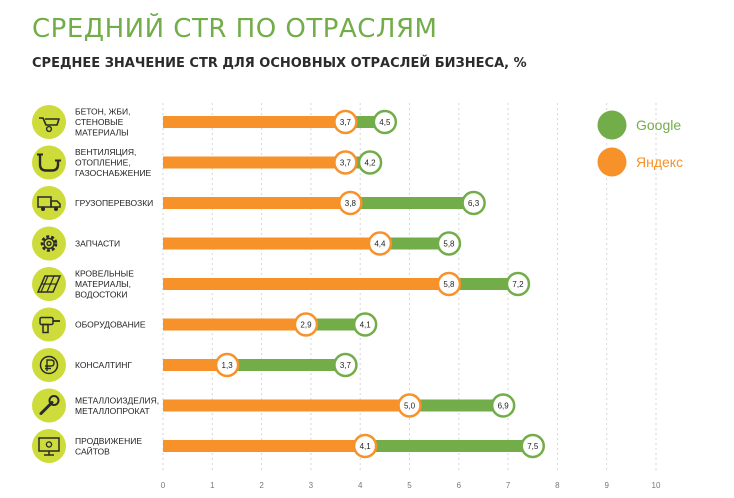 The width and height of the screenshot is (734, 498). What do you see at coordinates (606, 485) in the screenshot?
I see `x-tick-label-9: 9` at bounding box center [606, 485].